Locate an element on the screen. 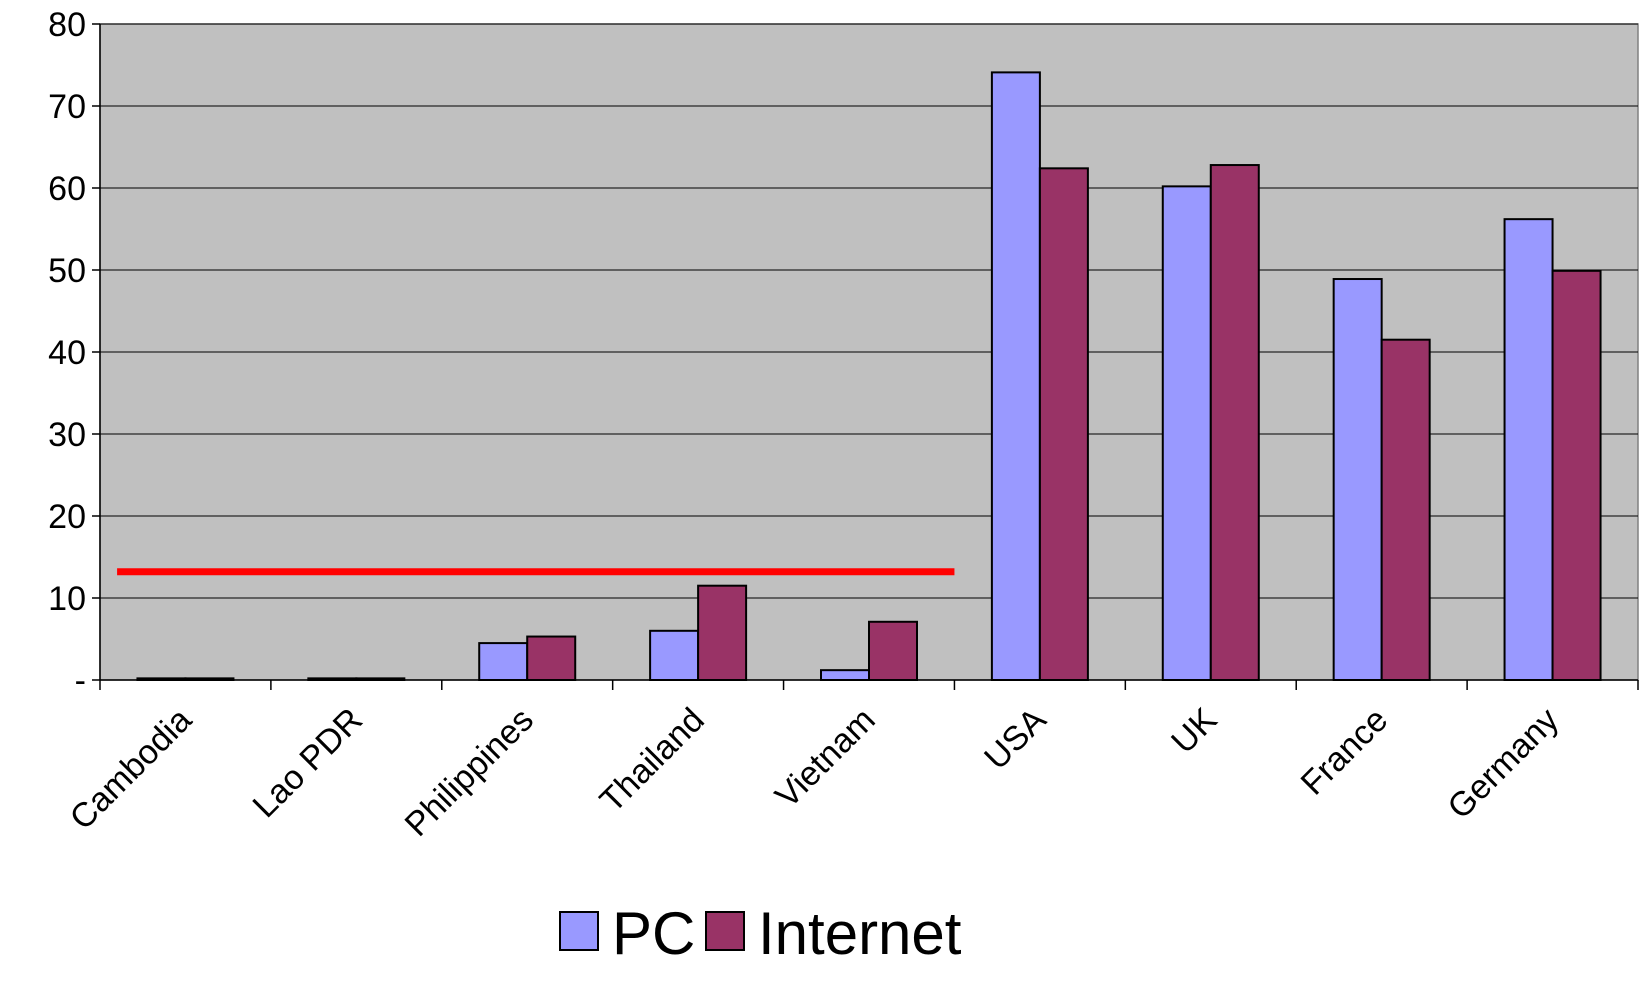 The height and width of the screenshot is (994, 1642). bar-pc-germany is located at coordinates (1528, 449).